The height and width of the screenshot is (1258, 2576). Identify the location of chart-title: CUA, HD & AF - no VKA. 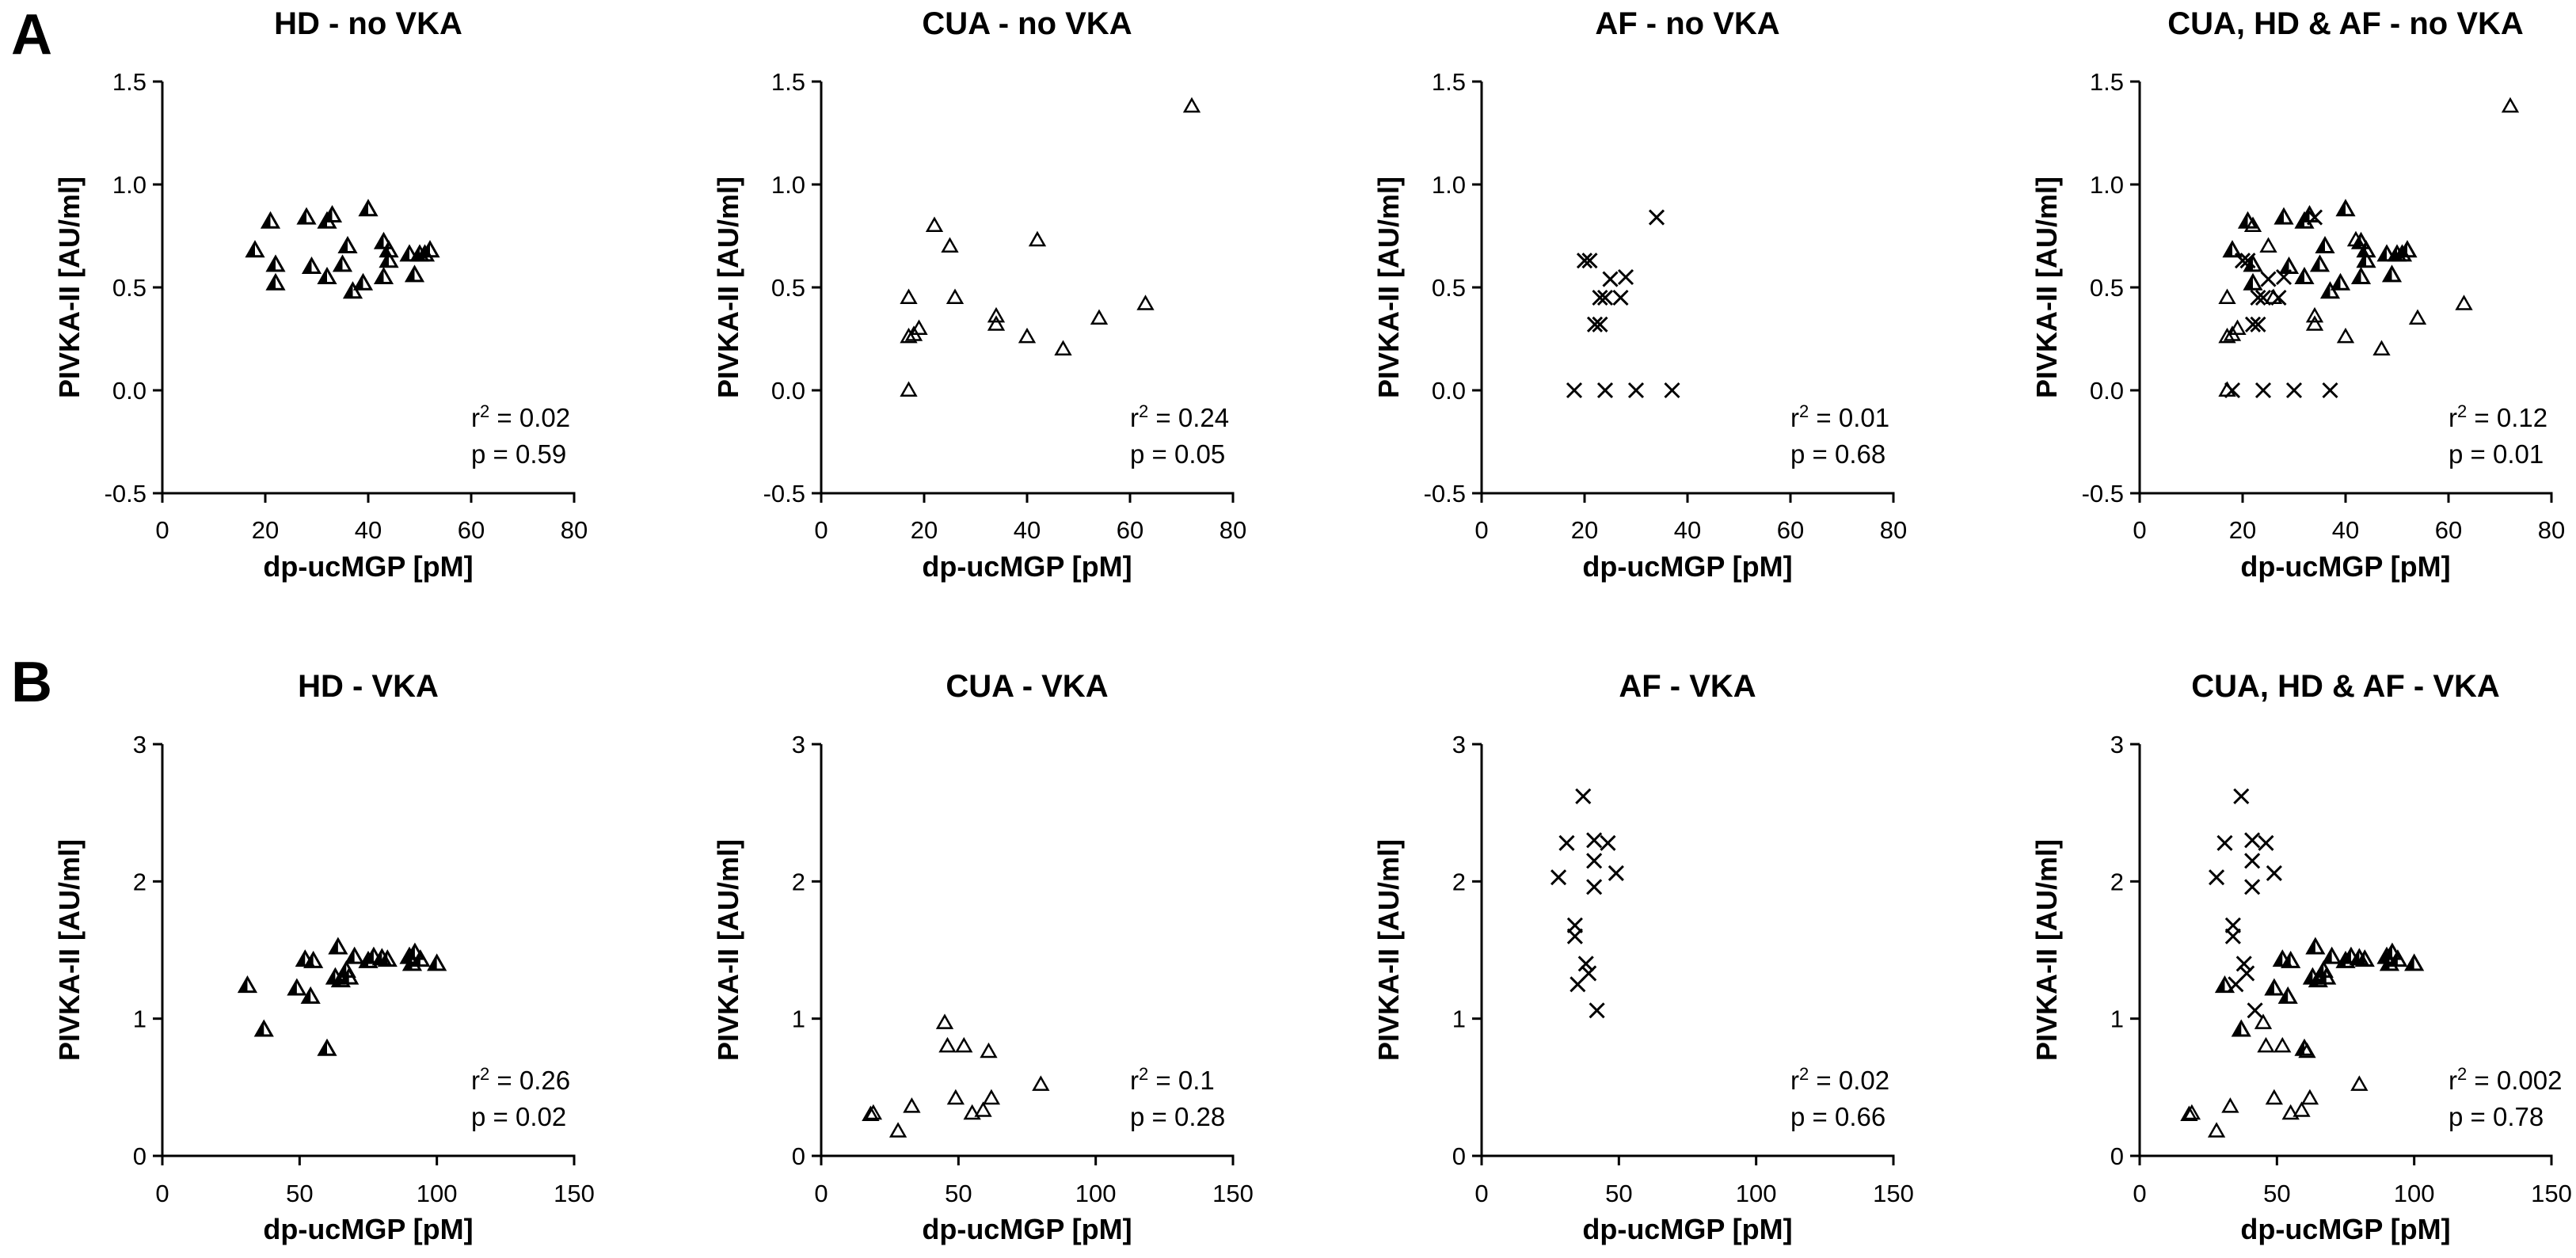
(2345, 23).